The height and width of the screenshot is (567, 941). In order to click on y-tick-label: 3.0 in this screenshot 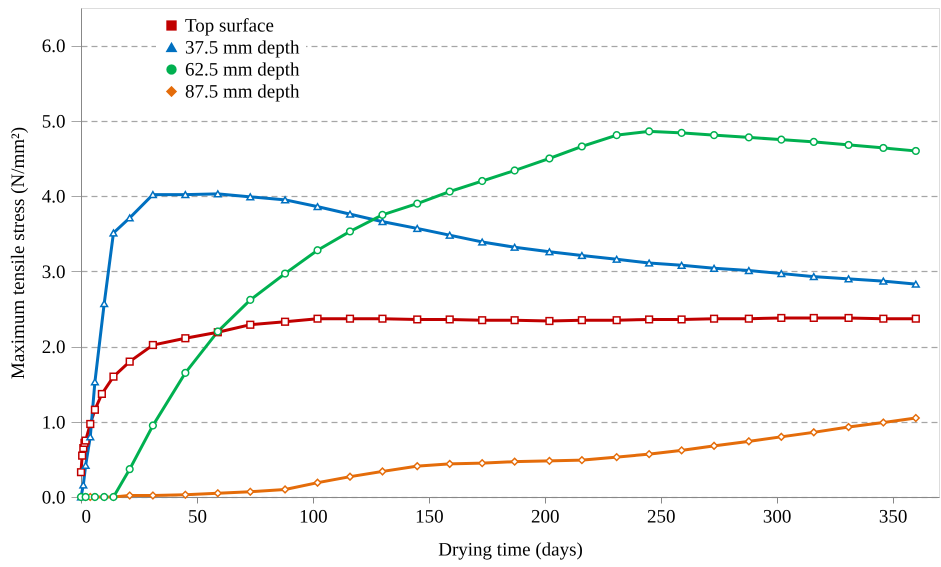, I will do `click(54, 272)`.